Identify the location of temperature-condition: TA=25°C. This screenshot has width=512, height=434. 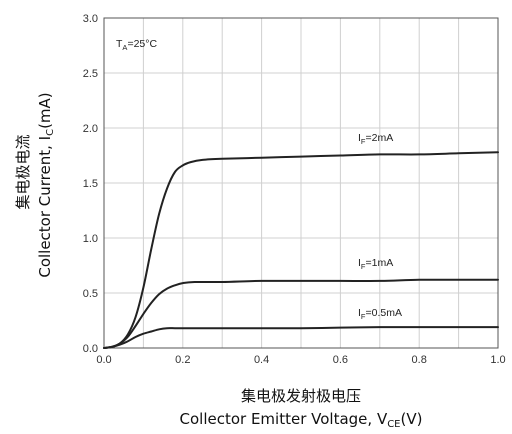
(136, 45).